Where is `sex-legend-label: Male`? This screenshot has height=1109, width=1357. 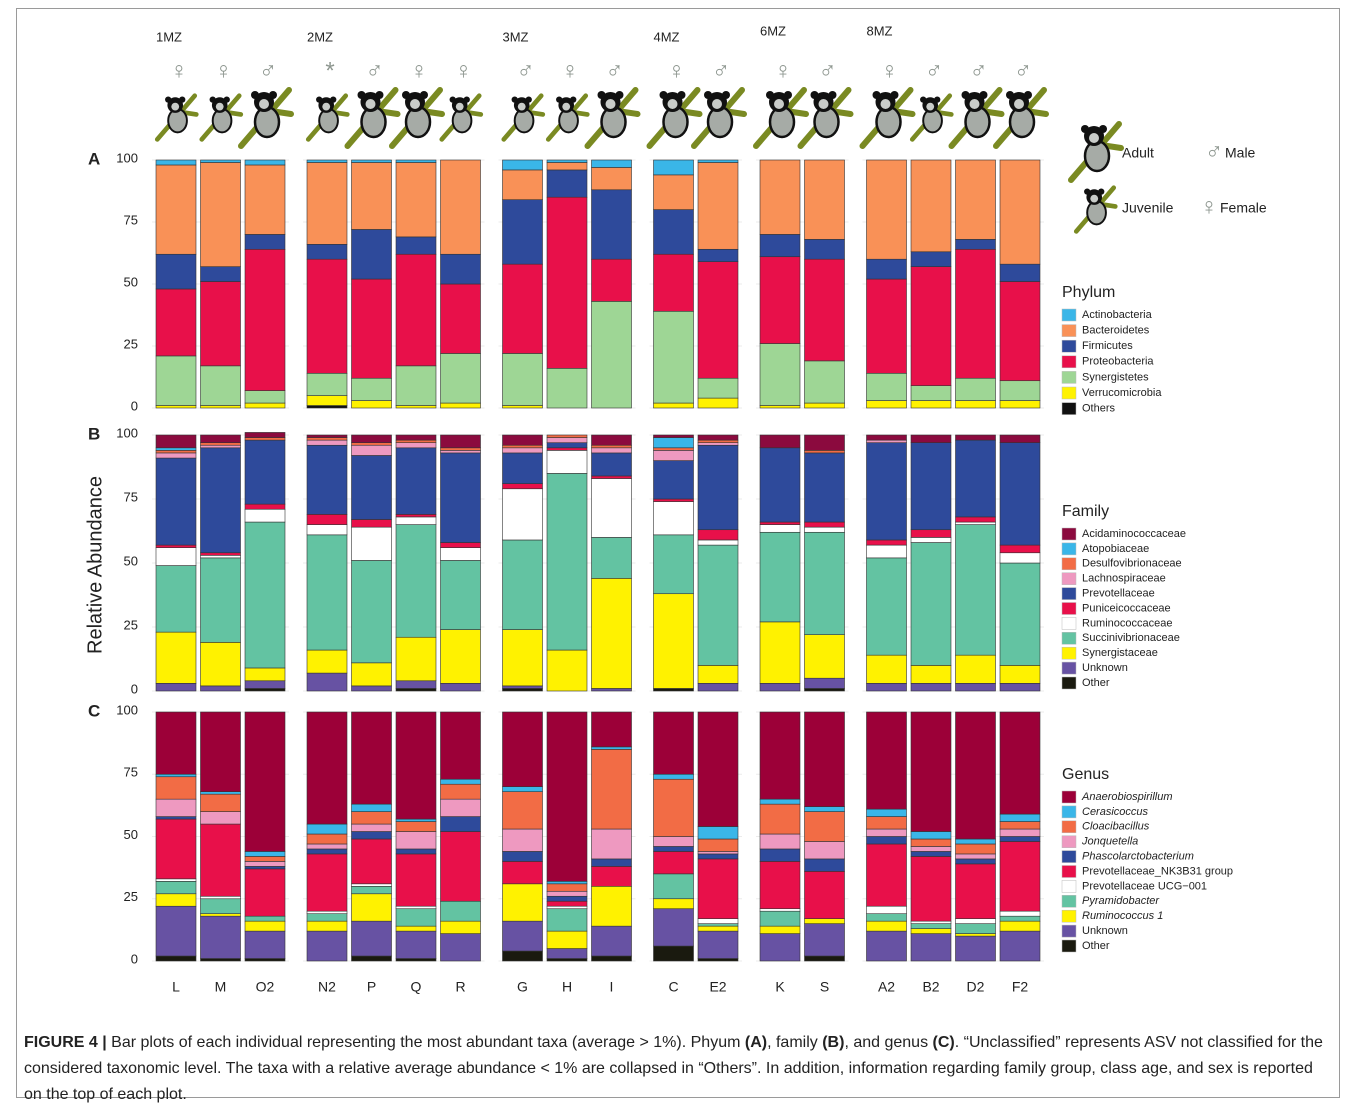 sex-legend-label: Male is located at coordinates (1240, 153).